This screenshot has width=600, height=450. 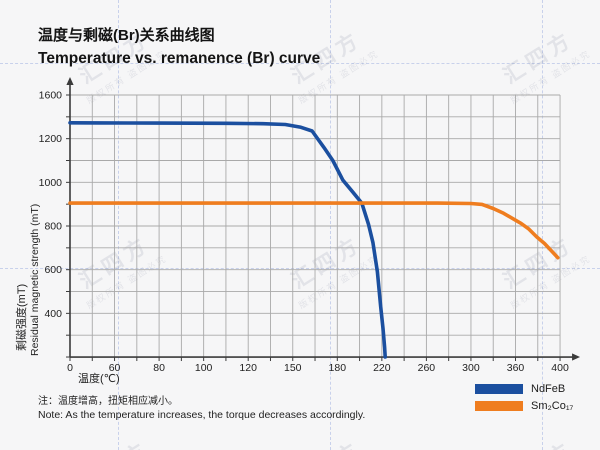 What do you see at coordinates (382, 368) in the screenshot?
I see `x-tick-label: 220` at bounding box center [382, 368].